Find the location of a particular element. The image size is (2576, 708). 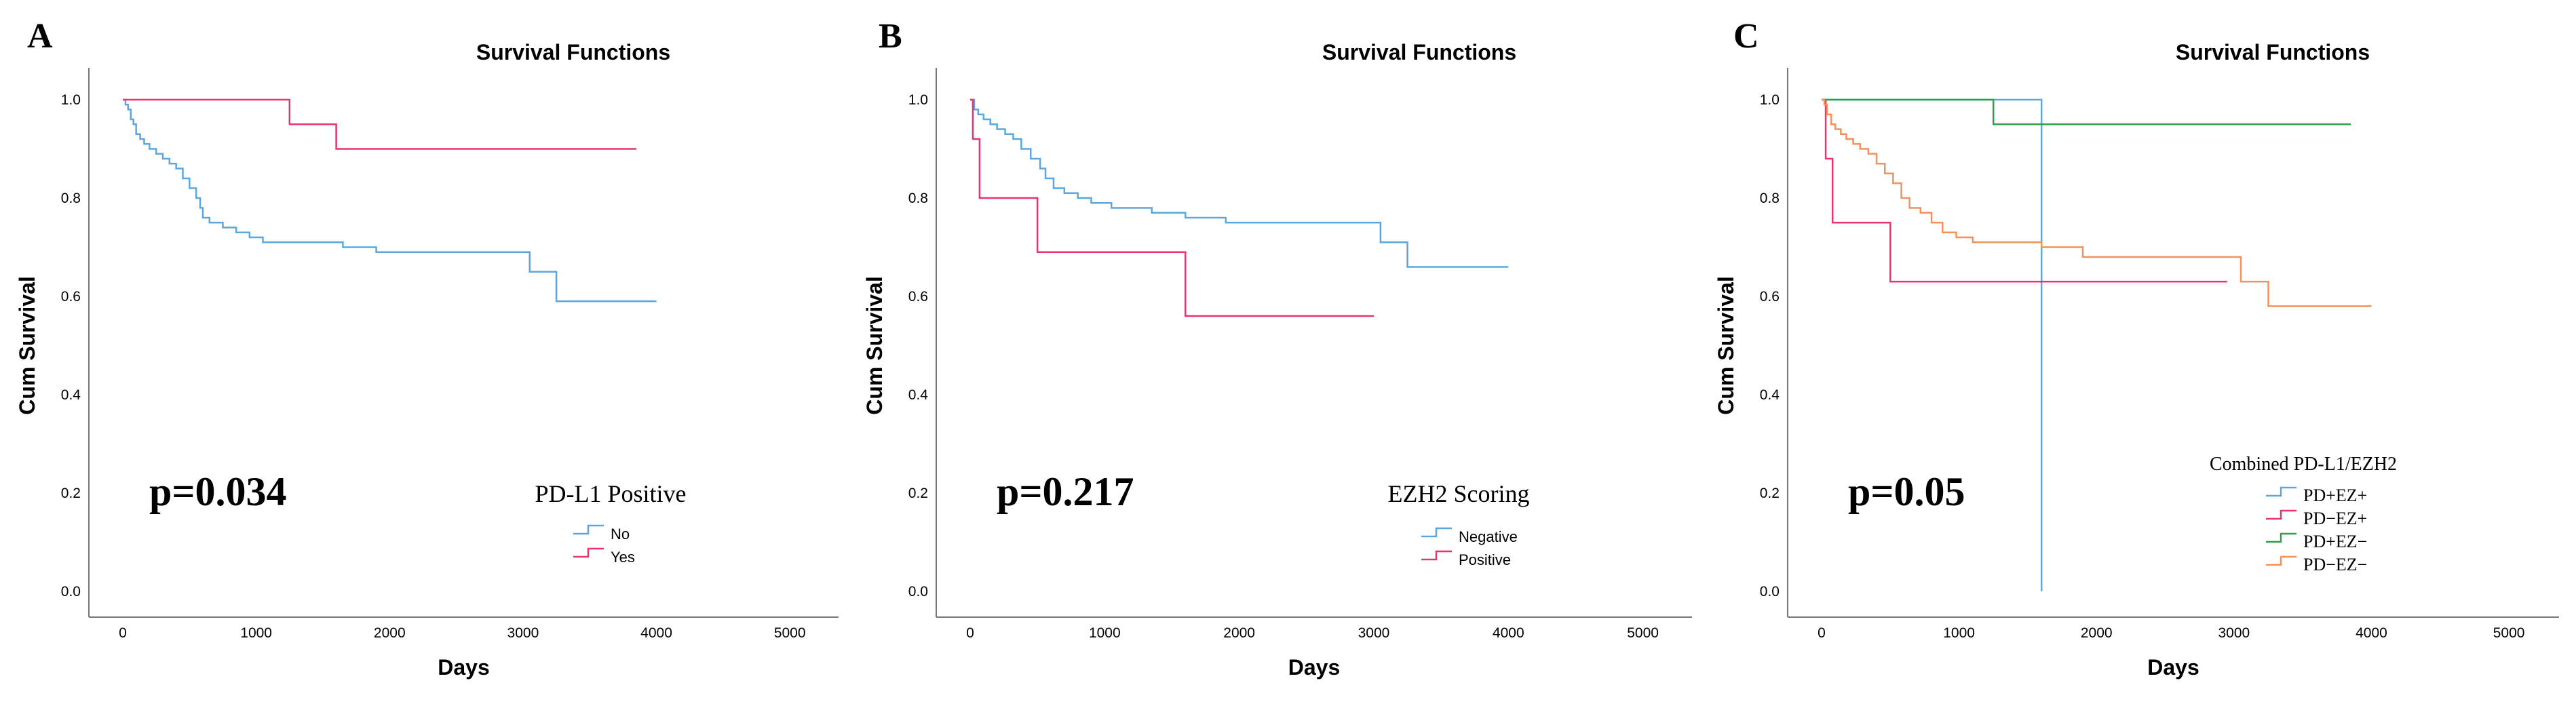

panel-letter: A is located at coordinates (40, 36).